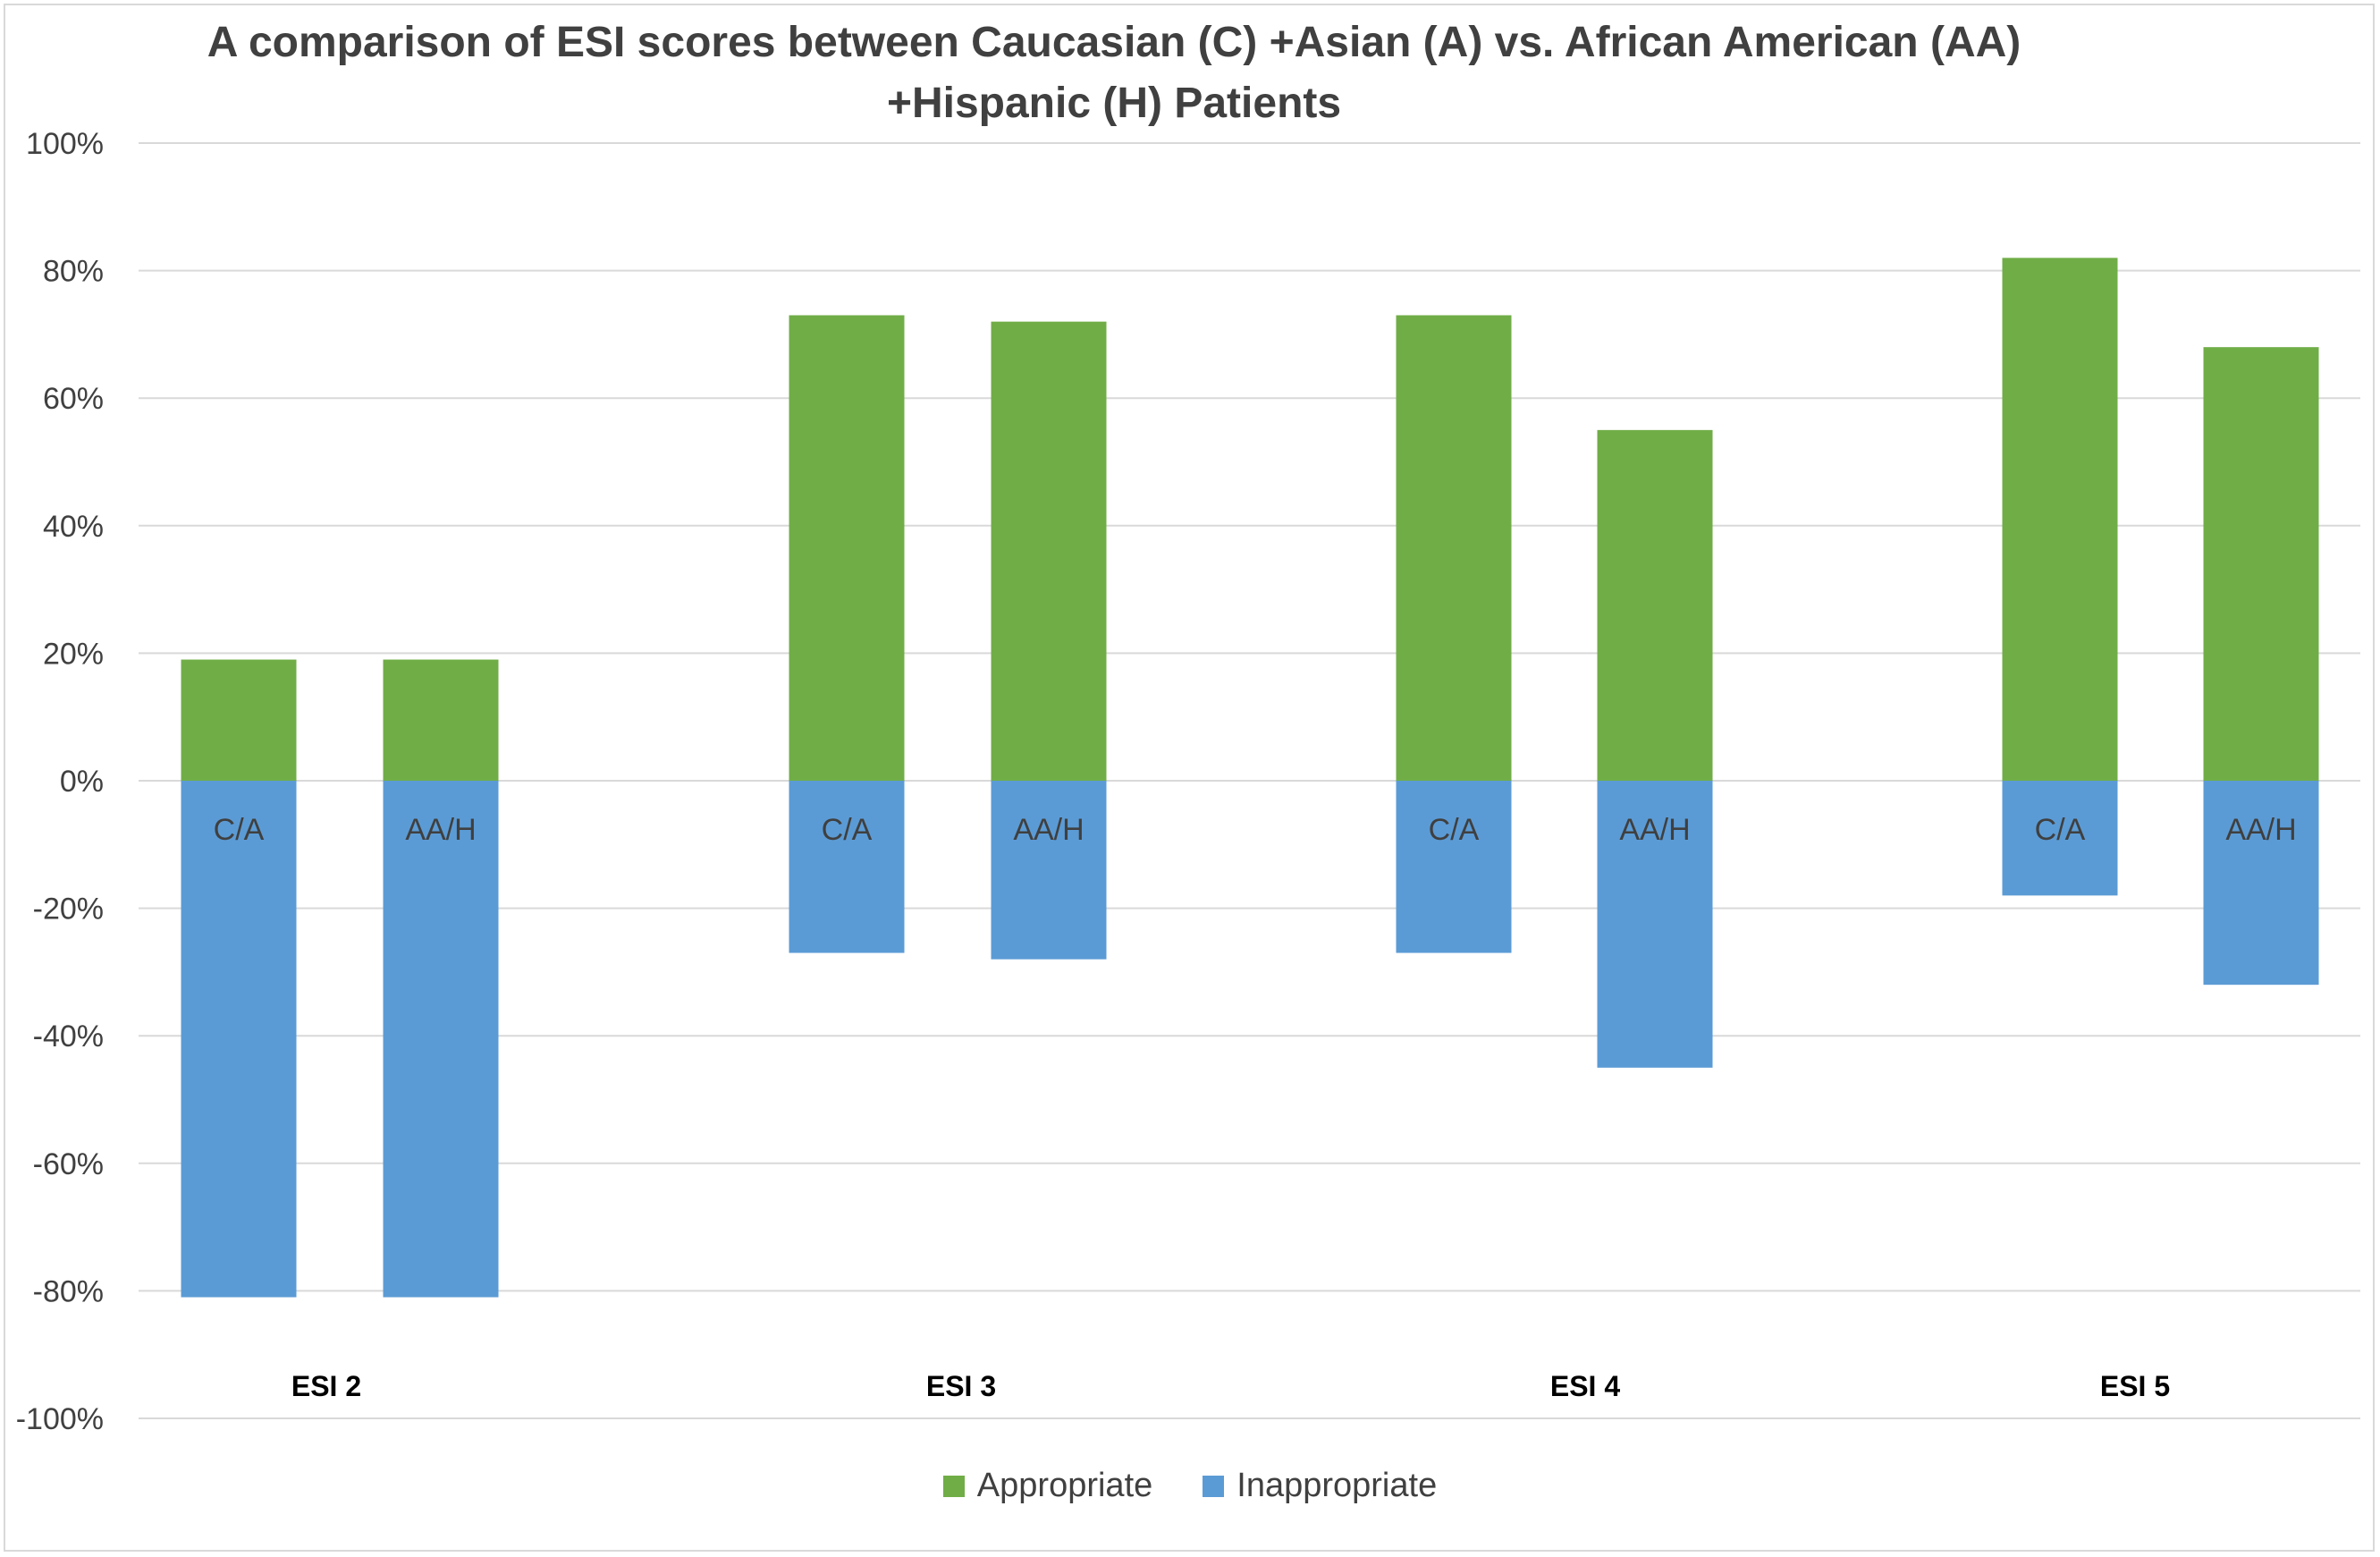  I want to click on legend-label: Appropriate, so click(1064, 1485).